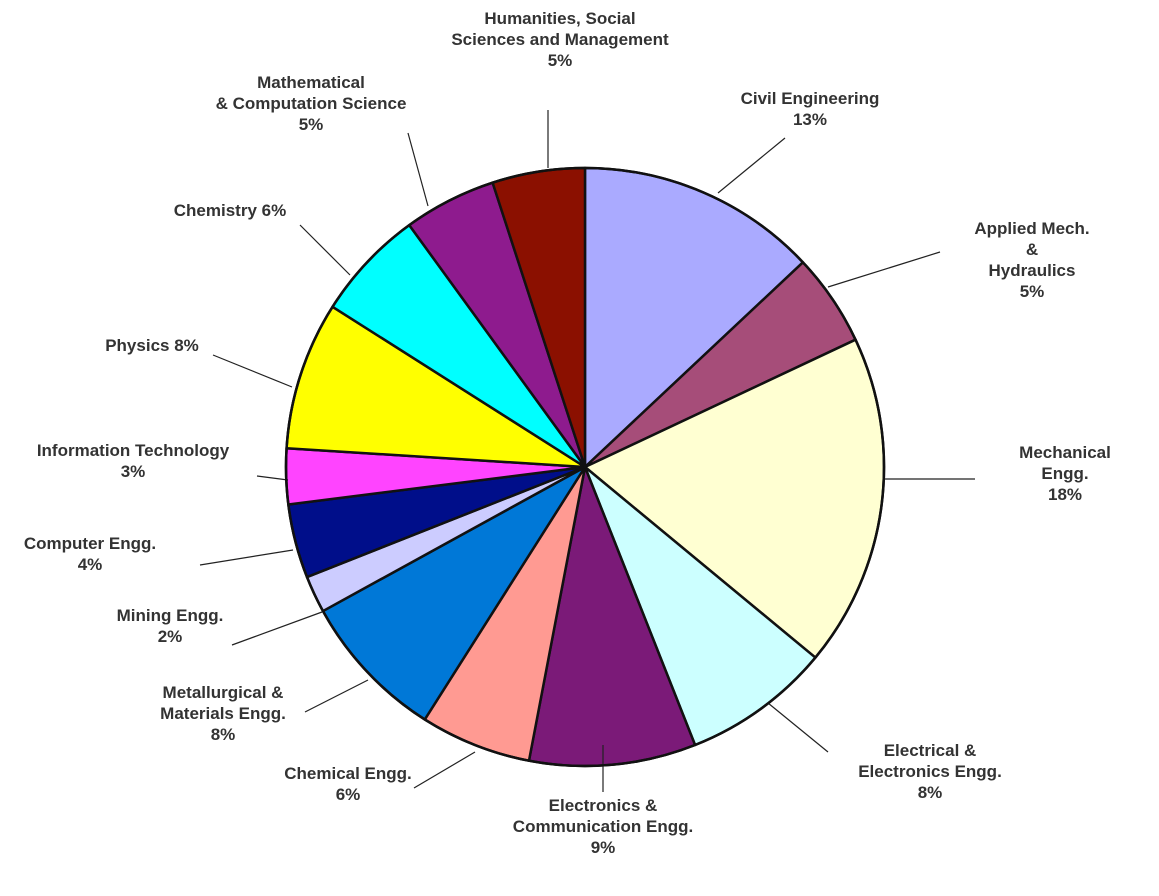 The image size is (1159, 896). Describe the element at coordinates (133, 471) in the screenshot. I see `value-label: 3%` at that location.